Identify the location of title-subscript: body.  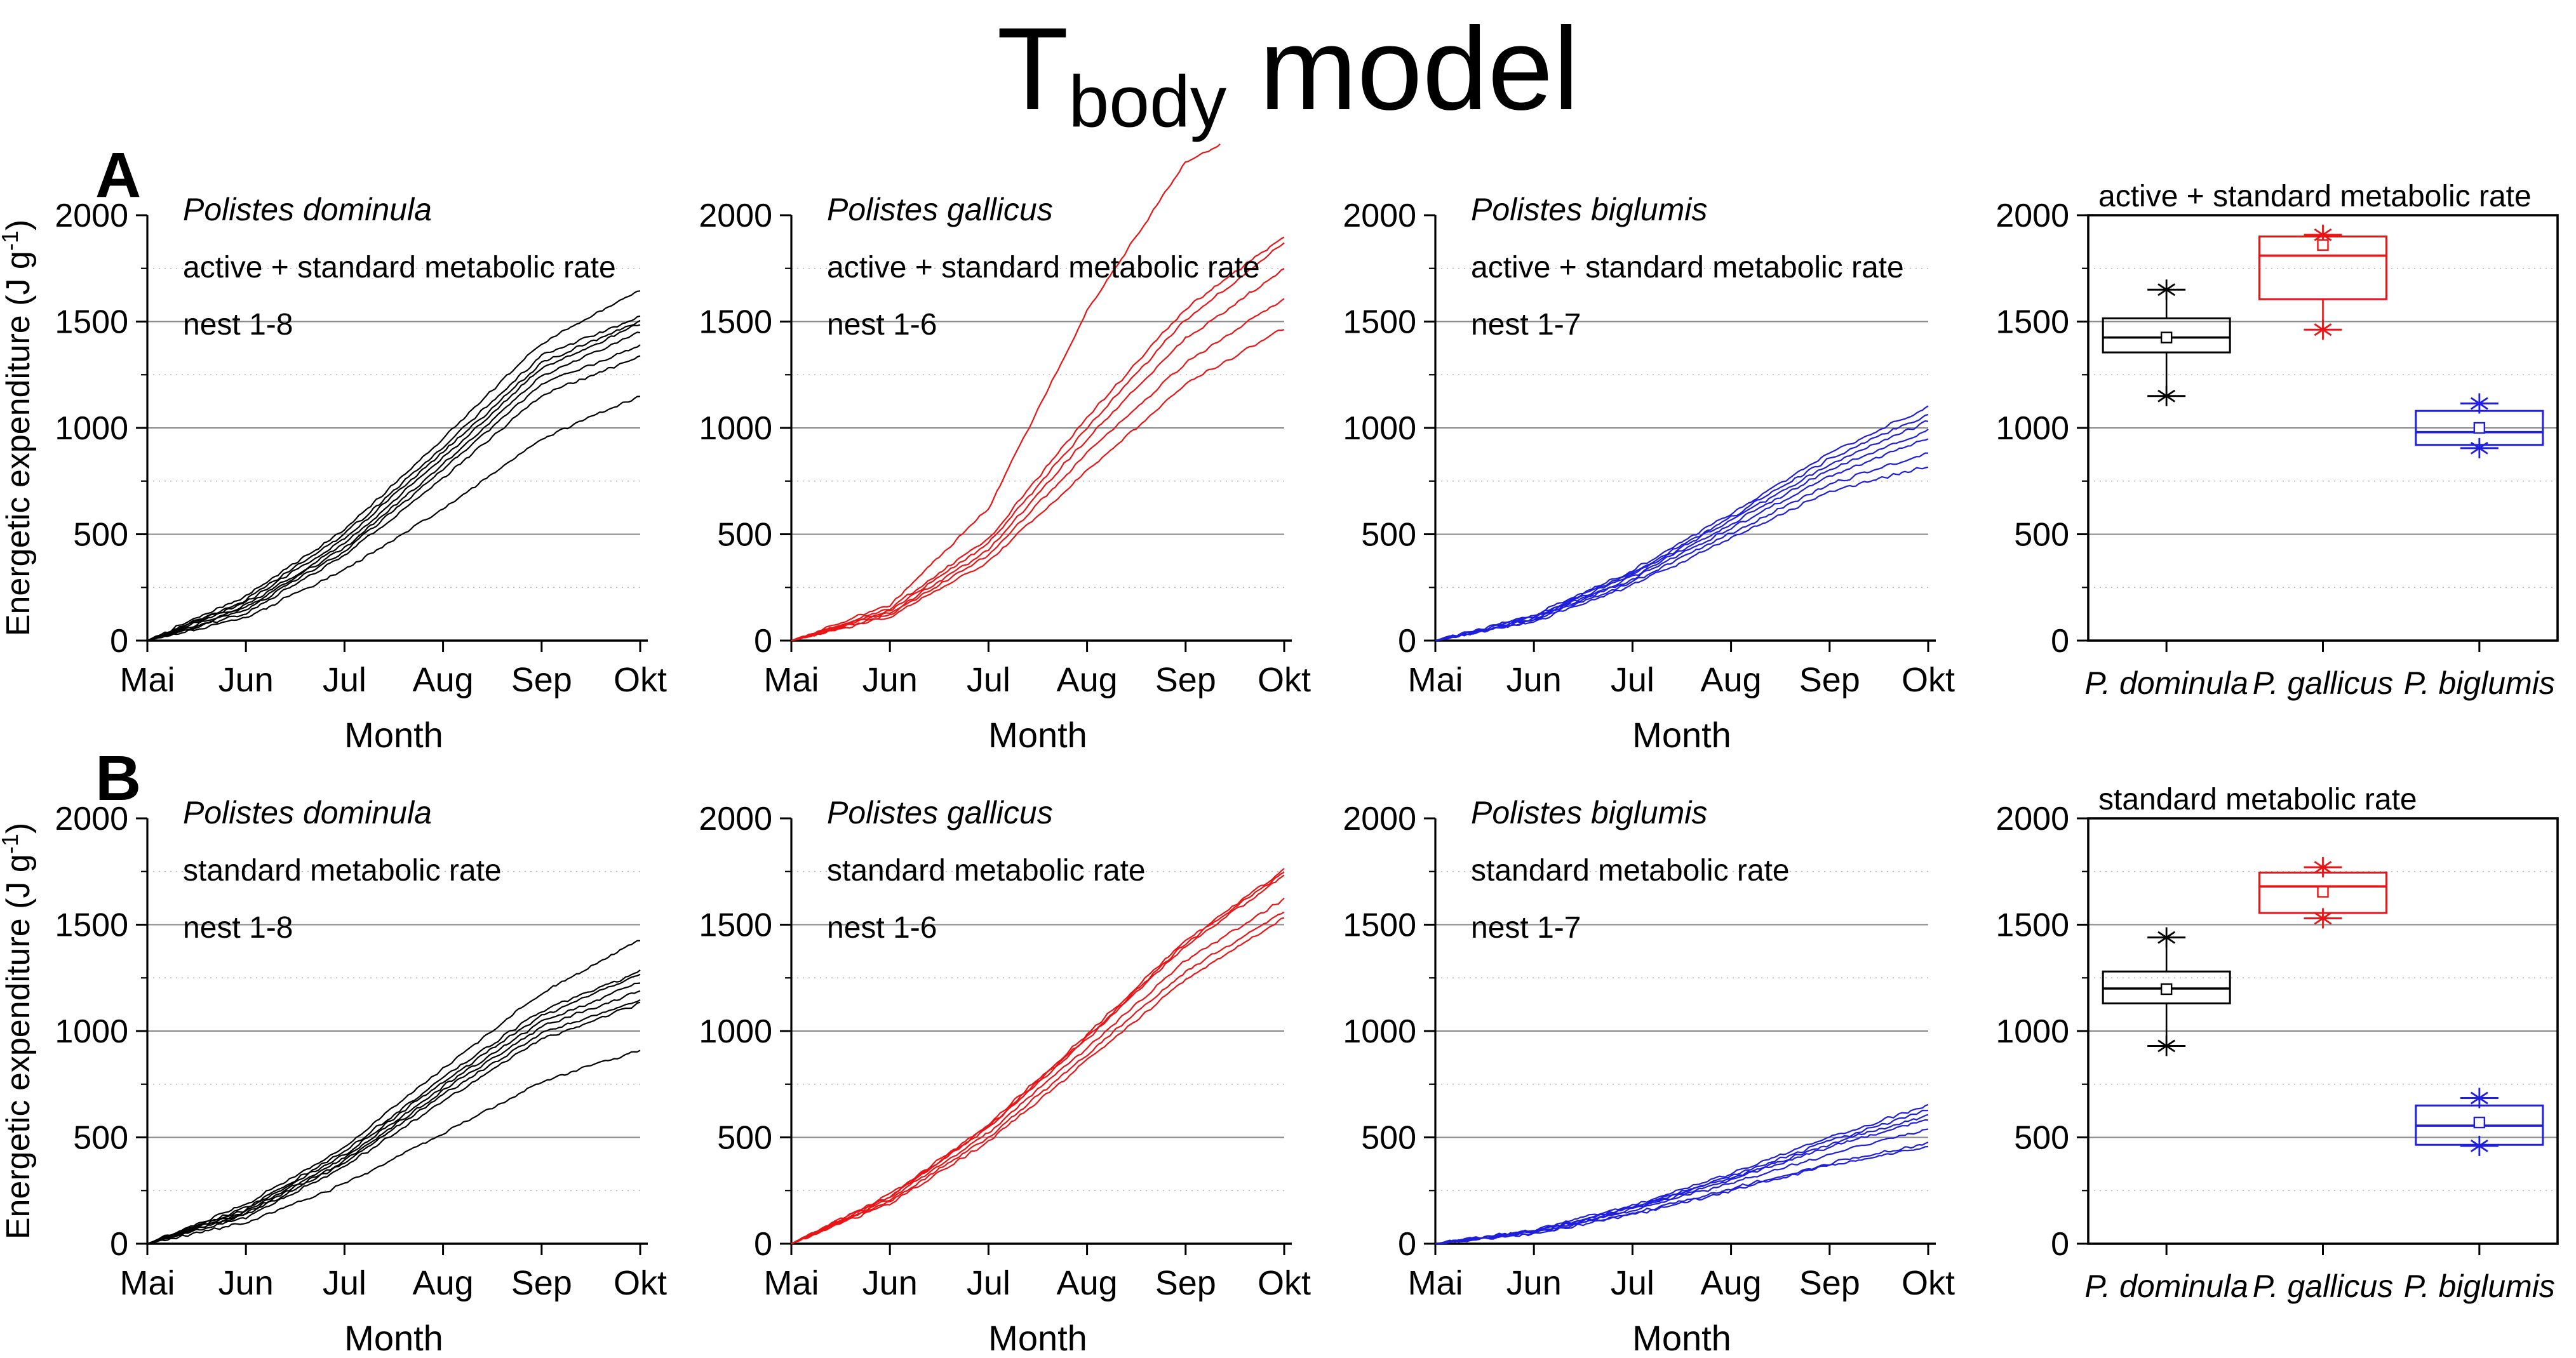
(1147, 102).